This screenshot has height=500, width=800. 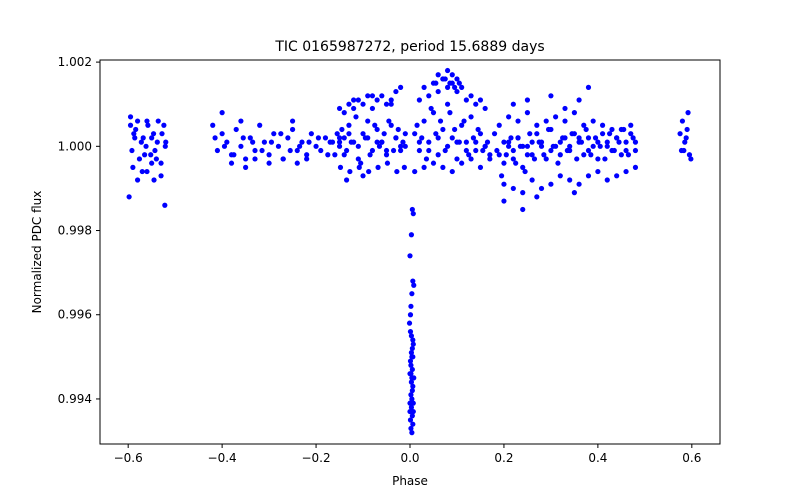 What do you see at coordinates (75, 399) in the screenshot?
I see `y-tick-label: 0.994` at bounding box center [75, 399].